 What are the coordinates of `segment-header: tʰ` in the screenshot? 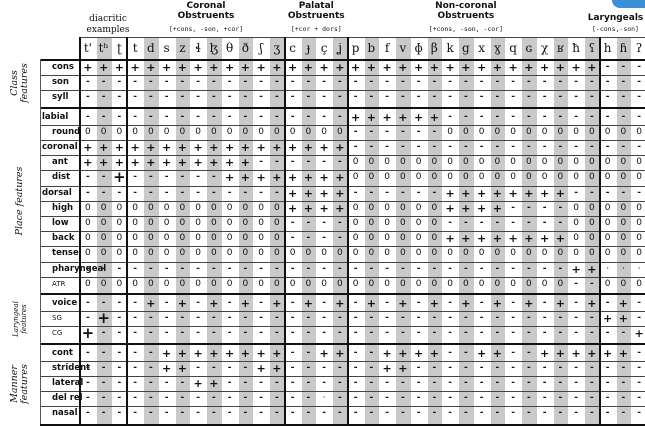 It's located at (103, 48).